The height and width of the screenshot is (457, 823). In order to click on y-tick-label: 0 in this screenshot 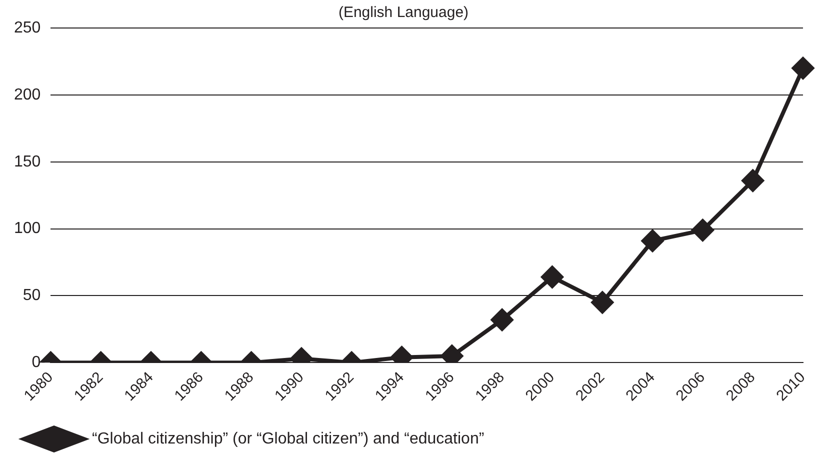, I will do `click(36, 363)`.